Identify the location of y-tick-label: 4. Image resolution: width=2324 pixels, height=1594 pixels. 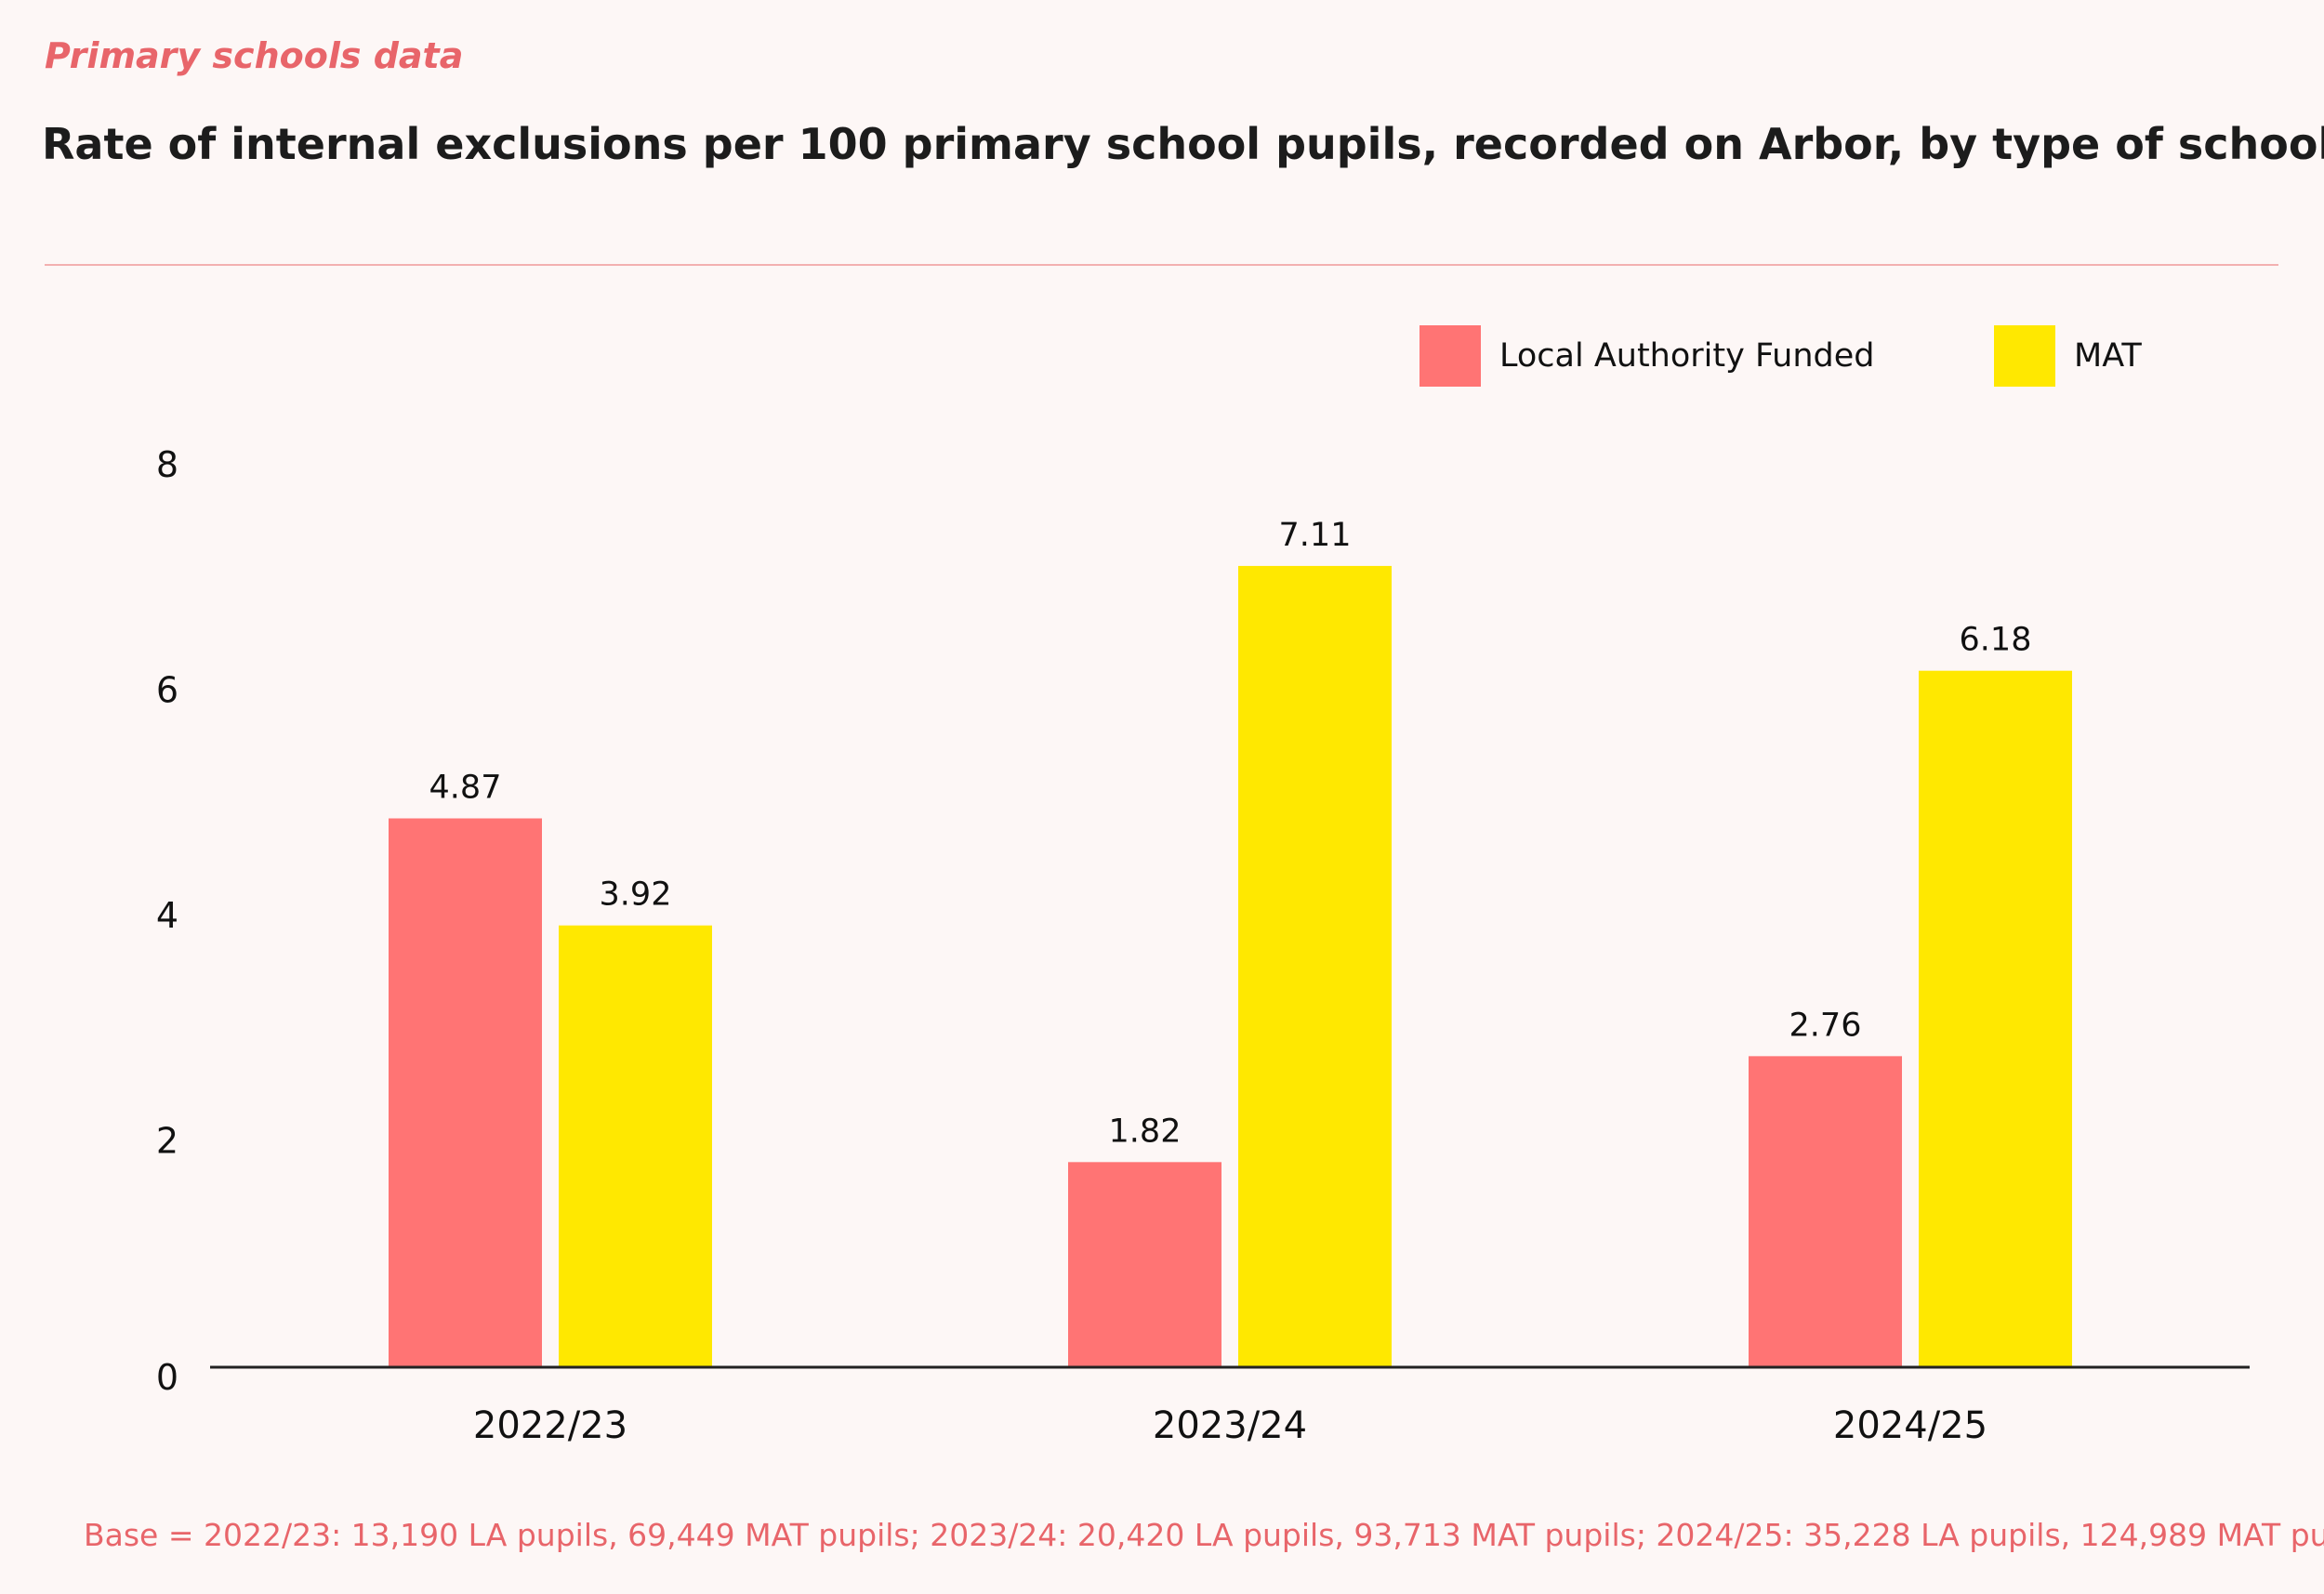
(167, 915).